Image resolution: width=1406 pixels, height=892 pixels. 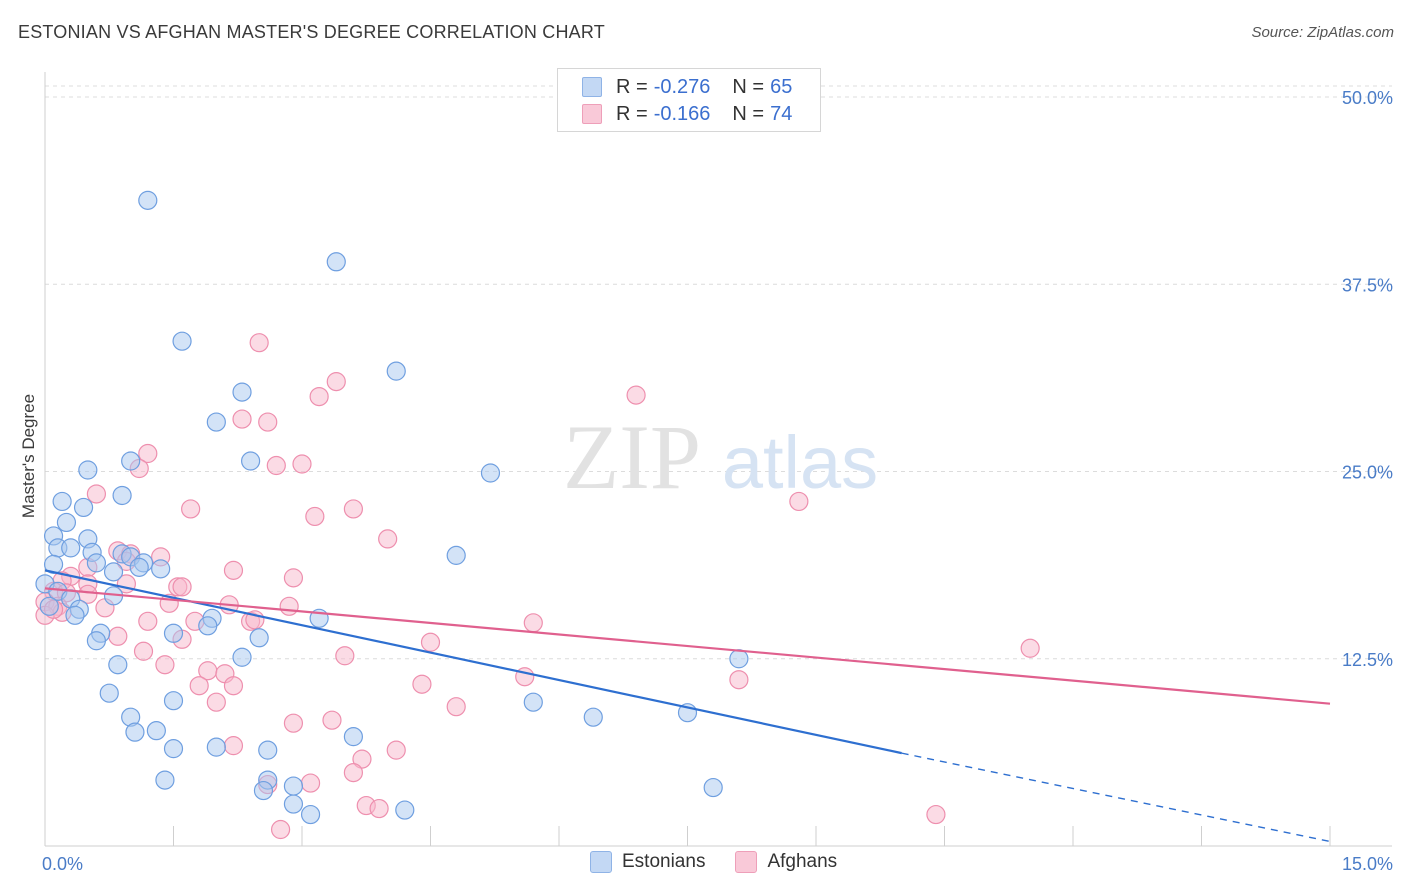 What do you see at coordinates (802, 861) in the screenshot?
I see `series-label-afghans: Afghans` at bounding box center [802, 861].